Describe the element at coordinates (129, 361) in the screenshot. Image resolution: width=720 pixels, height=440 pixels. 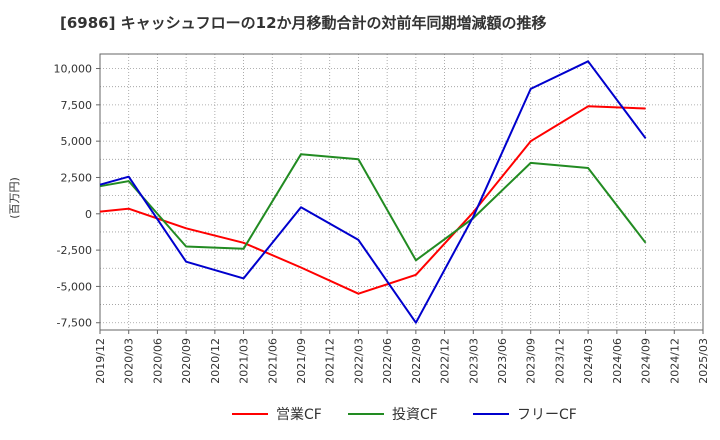
I see `x-tick-label: 2020/03` at that location.